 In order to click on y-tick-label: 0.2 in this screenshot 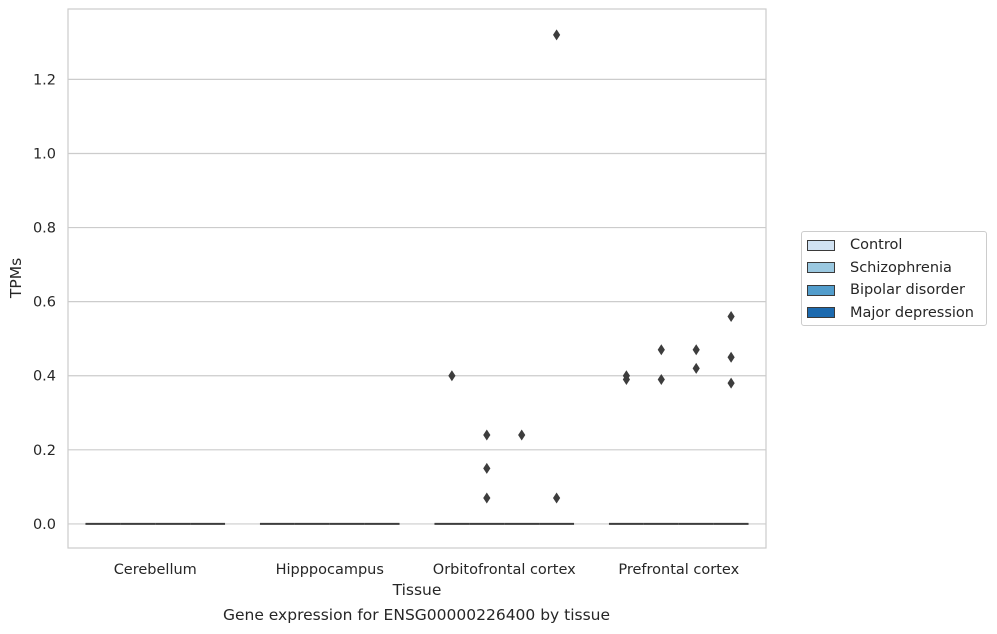, I will do `click(44, 451)`.